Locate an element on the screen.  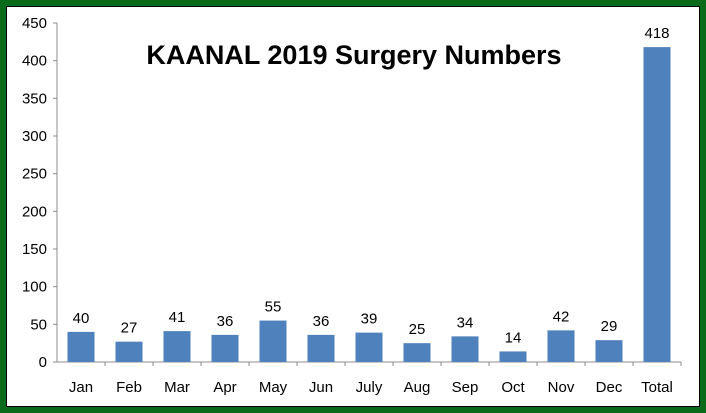
bar-july is located at coordinates (369, 347).